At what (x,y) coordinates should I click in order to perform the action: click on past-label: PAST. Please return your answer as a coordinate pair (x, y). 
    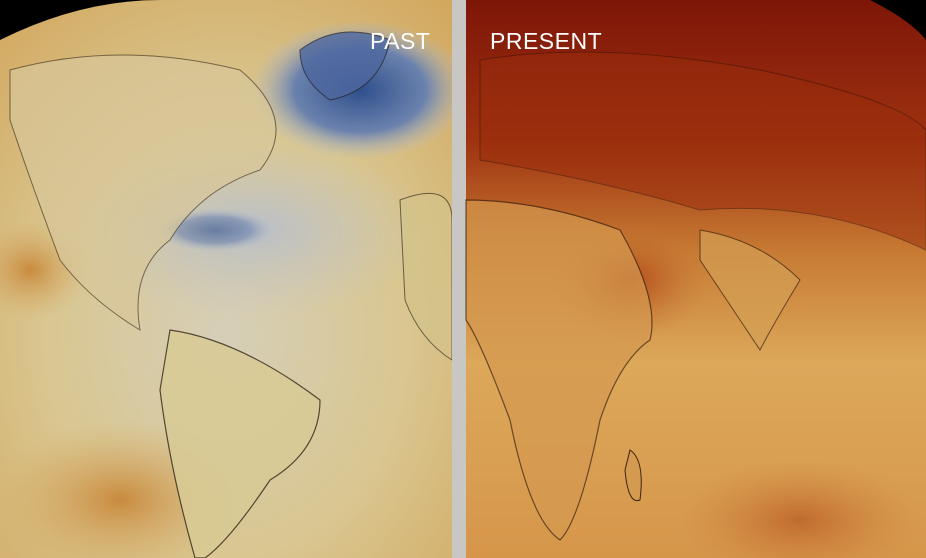
    Looking at the image, I should click on (400, 41).